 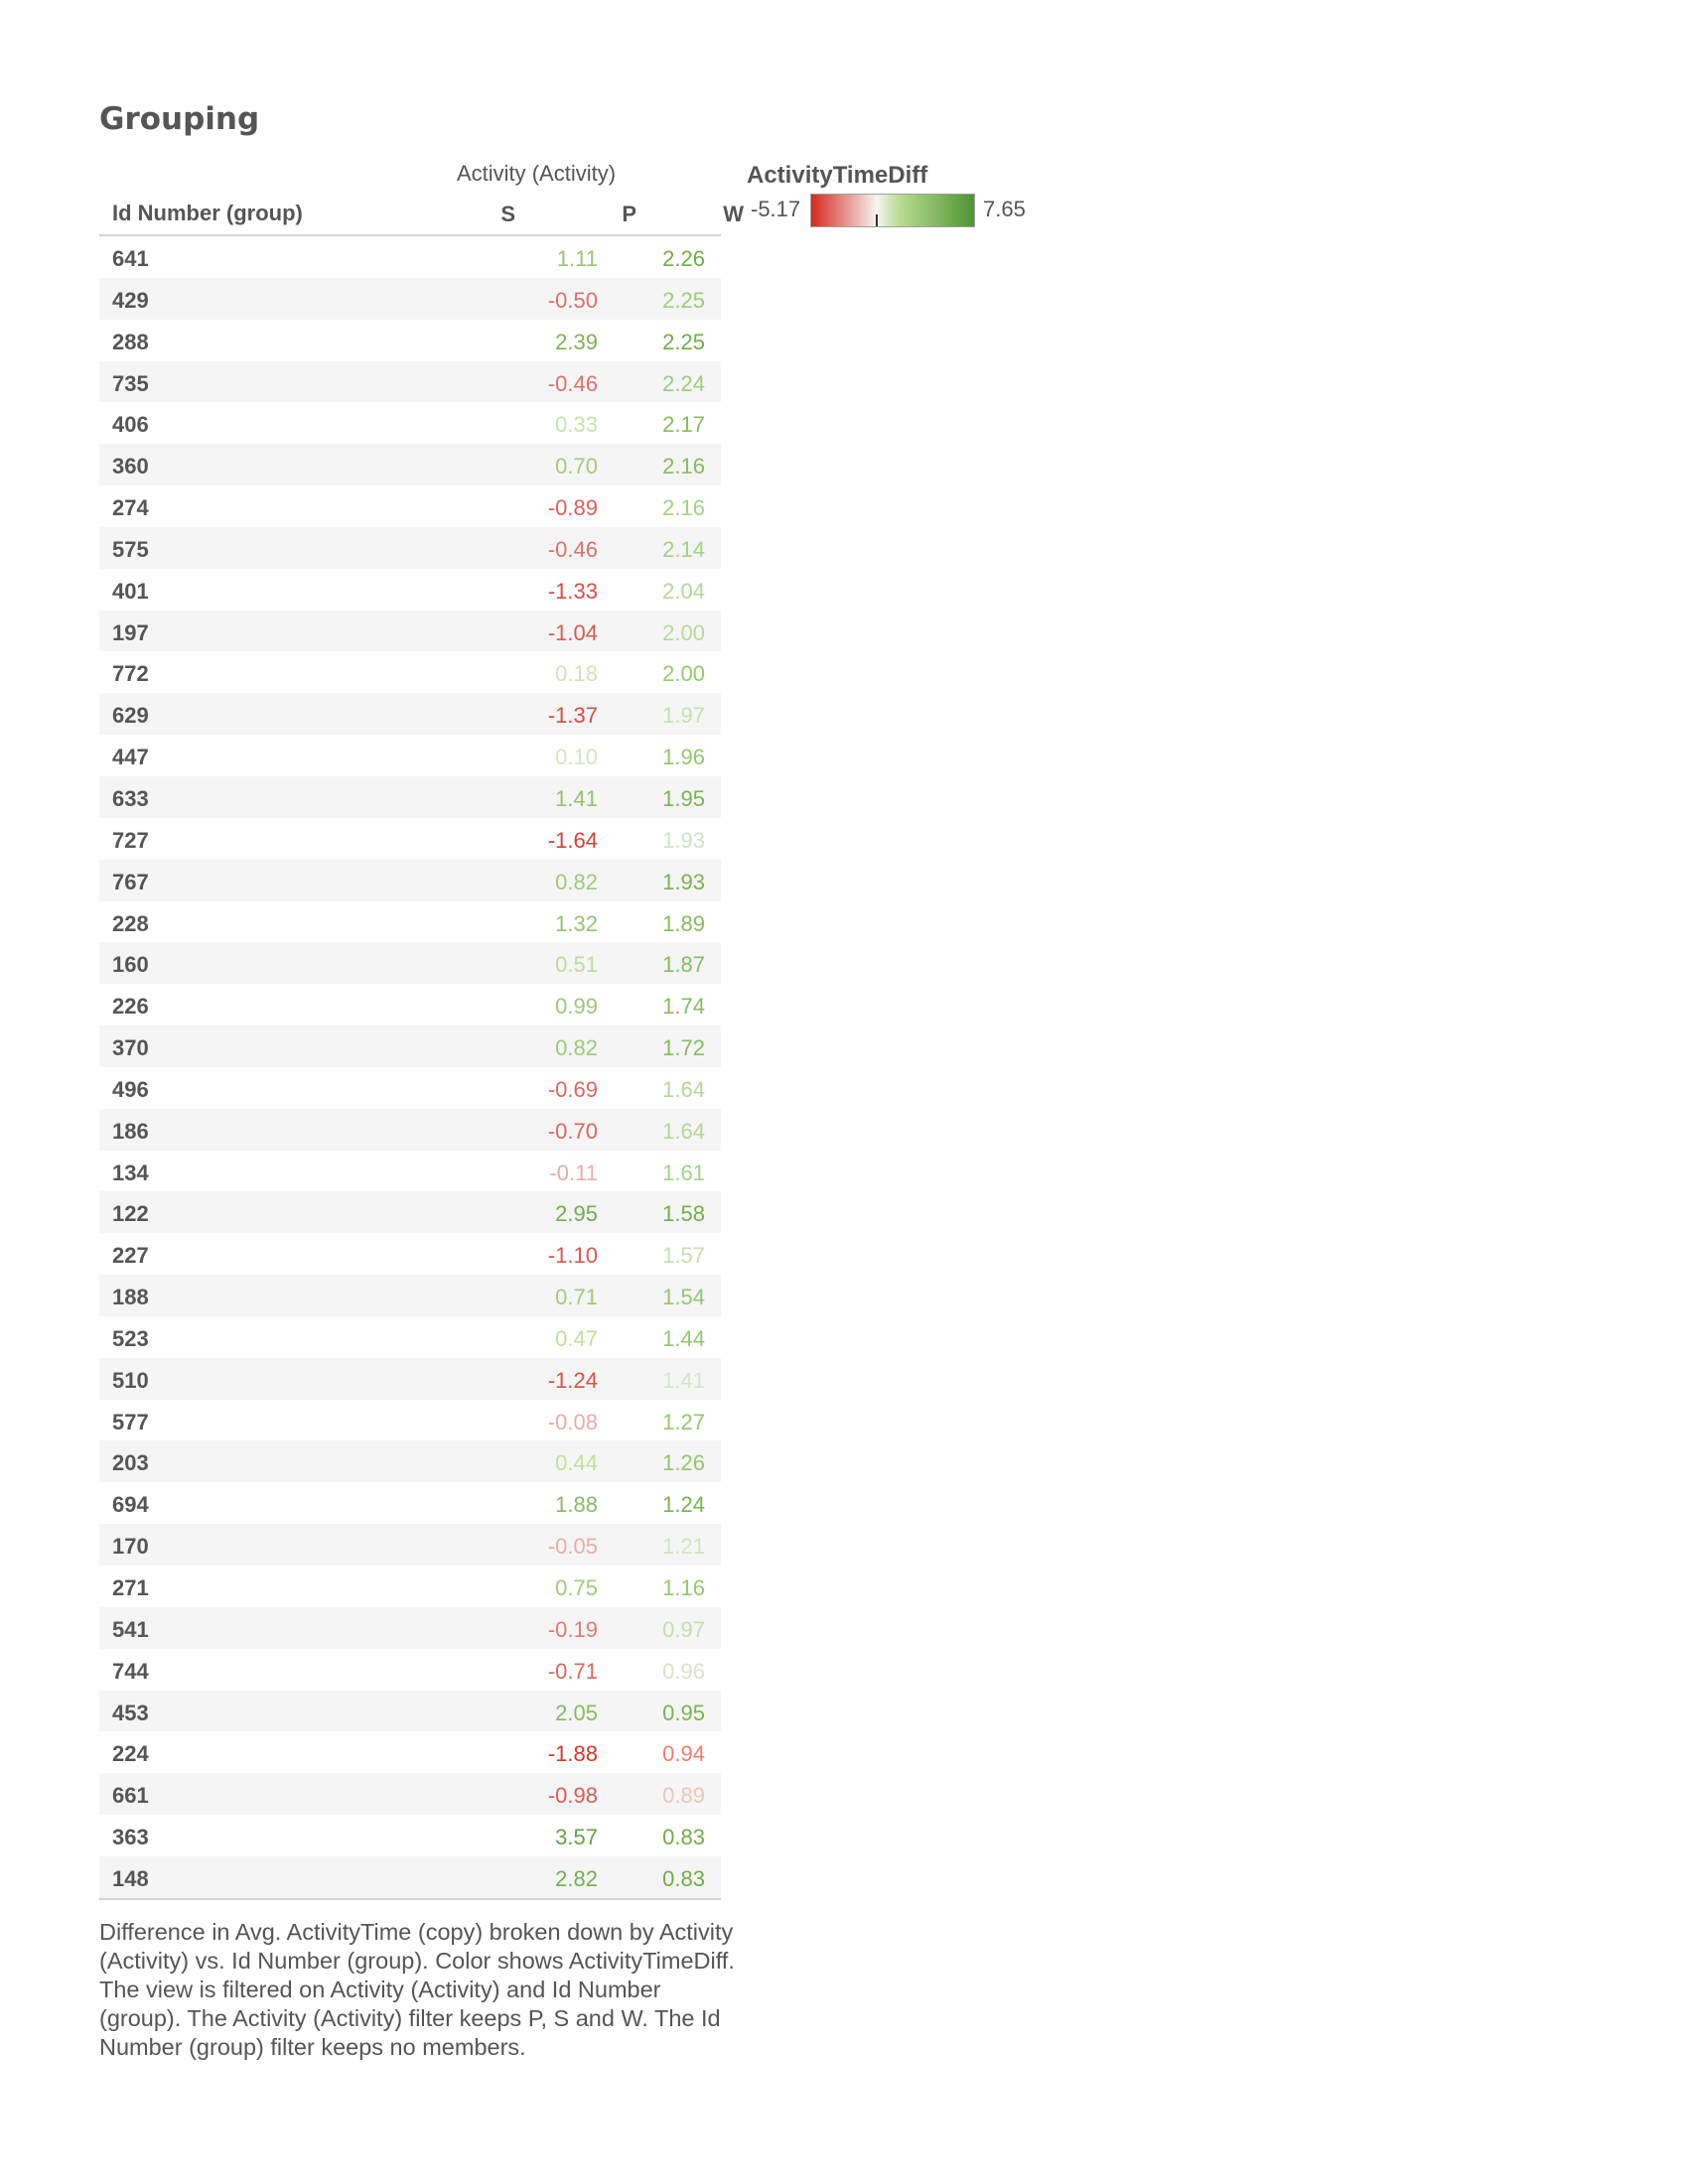 I want to click on cell-p-value: 0.51, so click(x=576, y=965).